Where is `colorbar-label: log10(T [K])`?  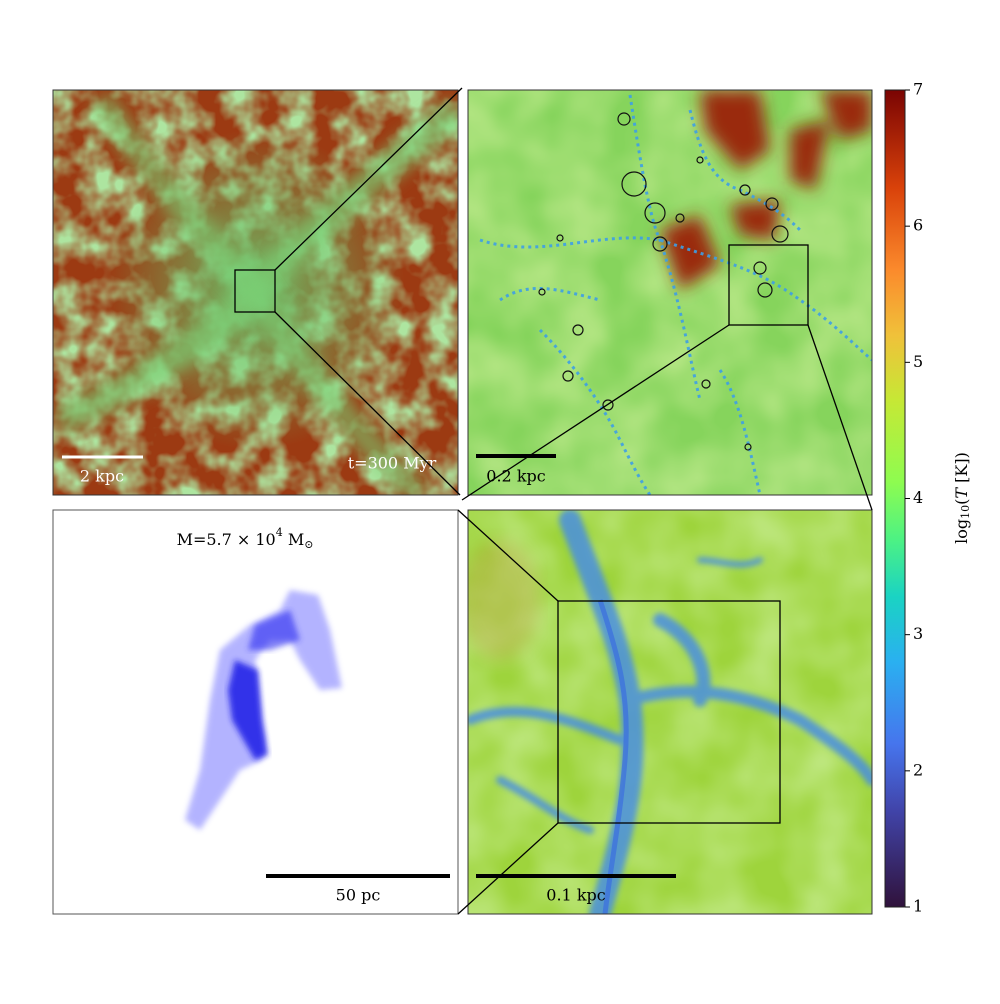 colorbar-label: log10(T [K]) is located at coordinates (962, 498).